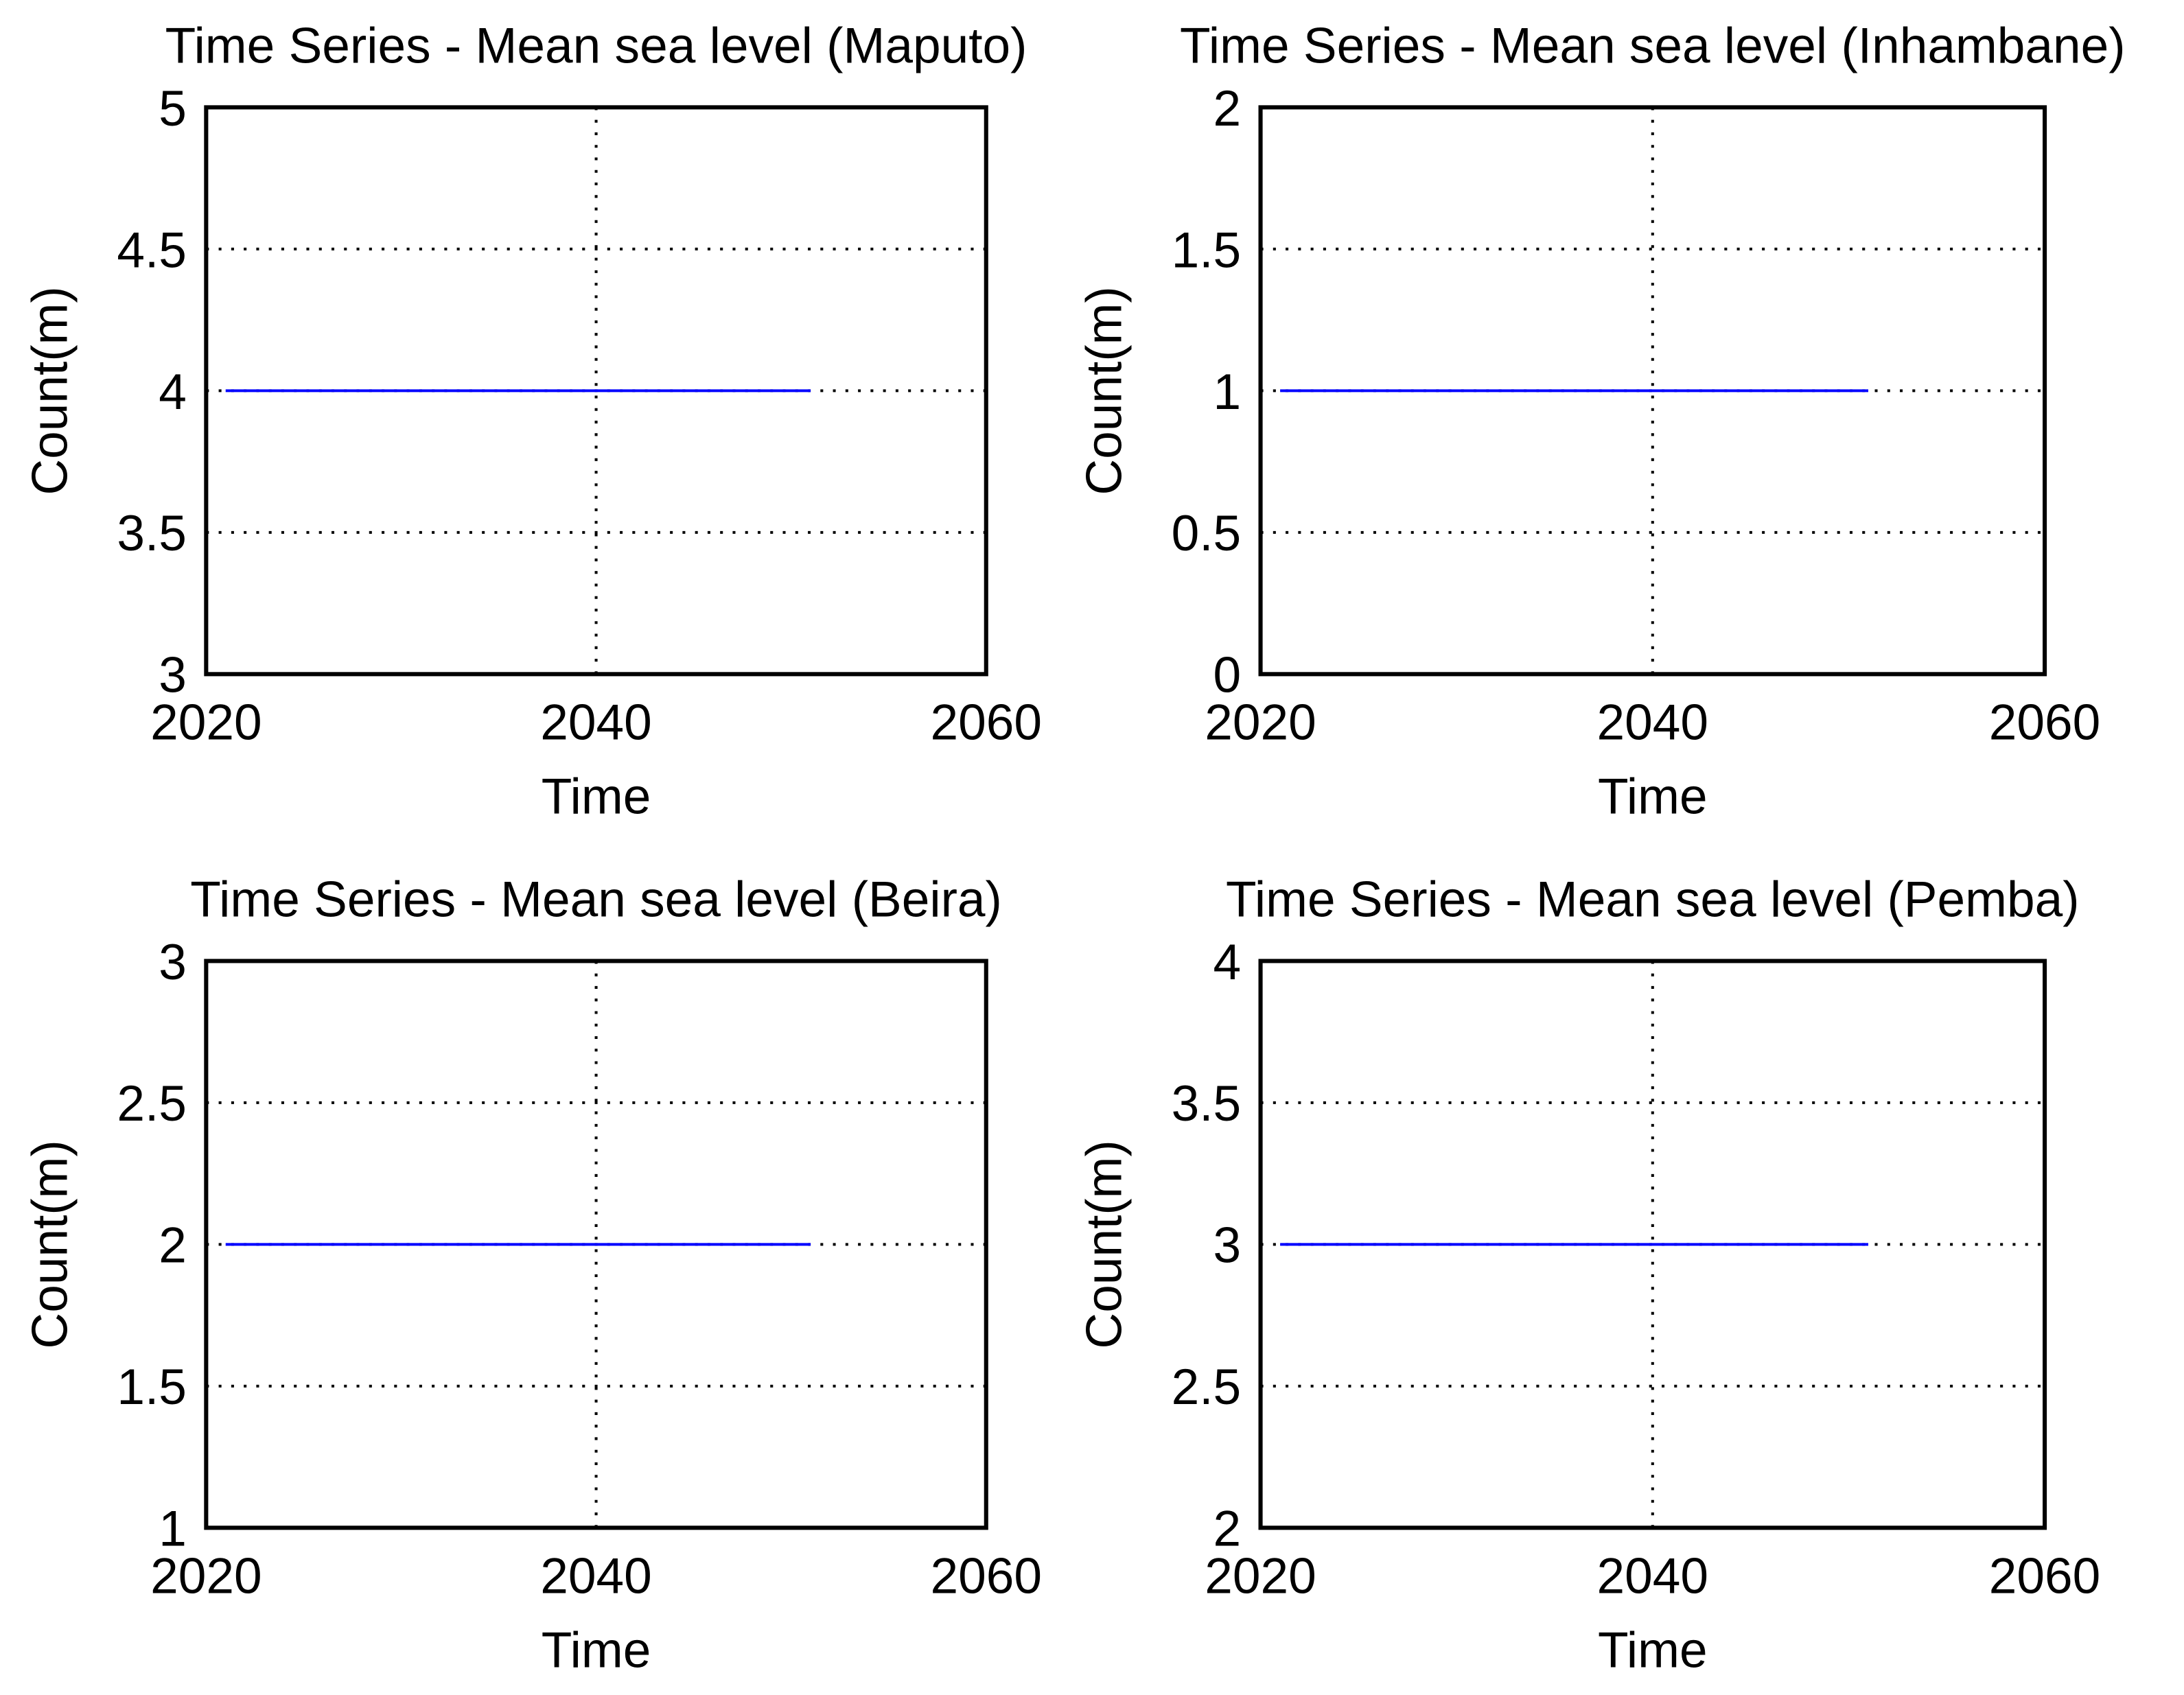  What do you see at coordinates (1653, 45) in the screenshot?
I see `chart-title: Time Series - Mean sea level (Inhambane)` at bounding box center [1653, 45].